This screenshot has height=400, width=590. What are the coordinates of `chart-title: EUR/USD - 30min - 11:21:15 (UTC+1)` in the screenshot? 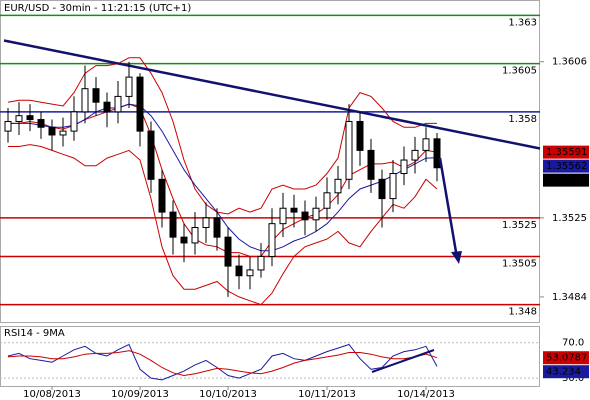 It's located at (97, 8).